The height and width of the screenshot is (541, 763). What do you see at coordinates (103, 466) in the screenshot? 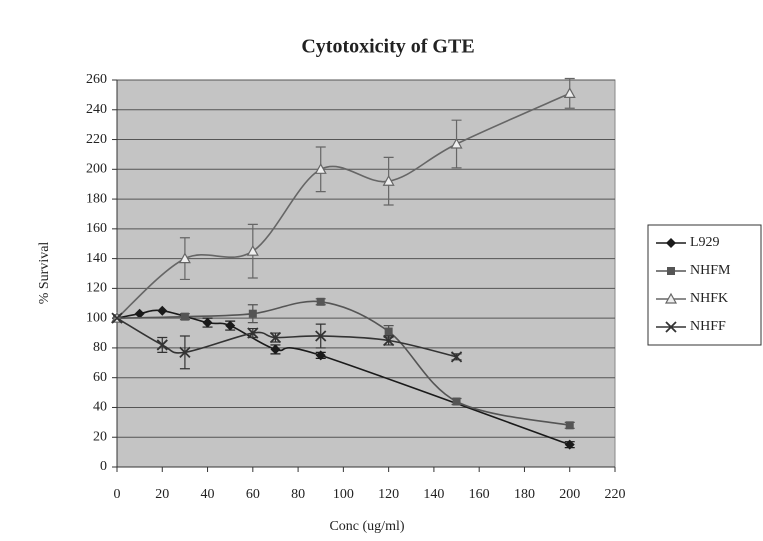
I see `y-tick-label: 0` at bounding box center [103, 466].